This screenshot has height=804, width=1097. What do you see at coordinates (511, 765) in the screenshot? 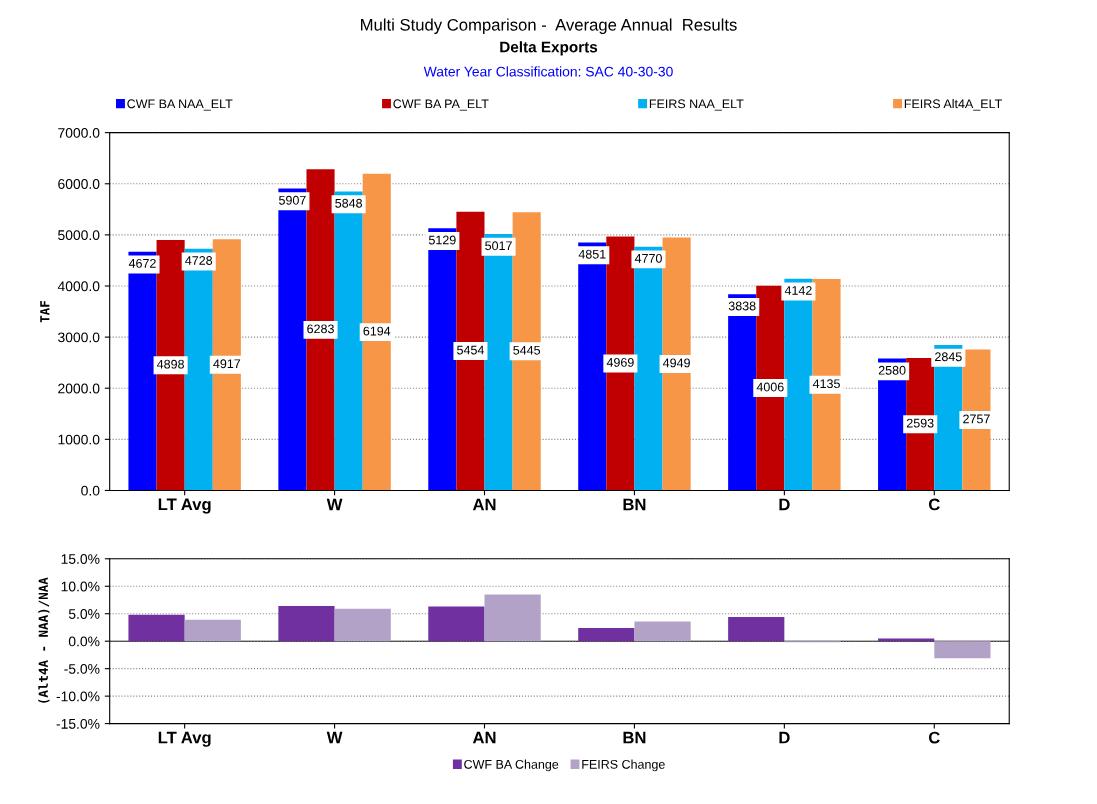
I see `legend-label: CWF BA Change` at bounding box center [511, 765].